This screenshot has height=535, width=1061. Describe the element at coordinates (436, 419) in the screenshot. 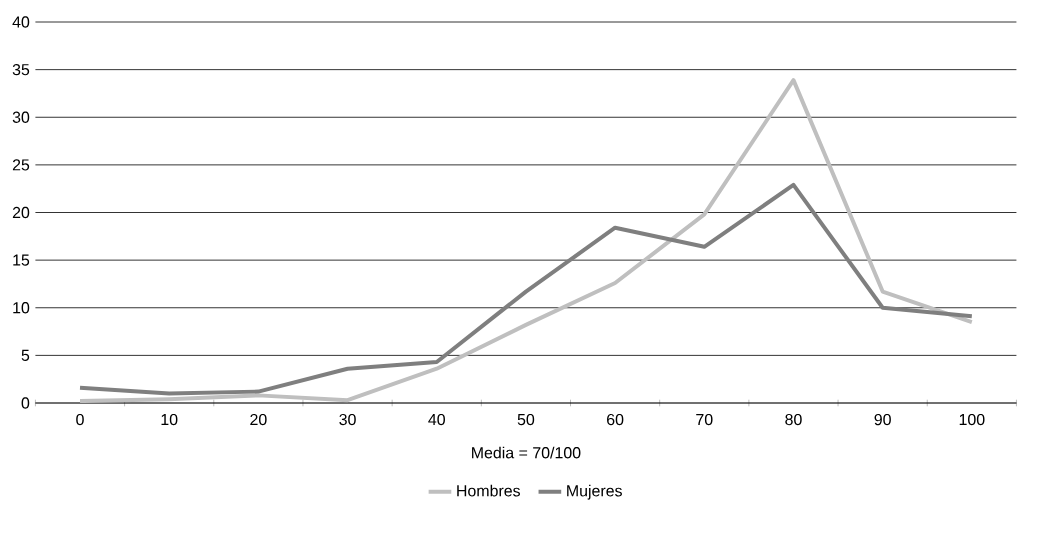

I see `x-tick-label: 40` at that location.